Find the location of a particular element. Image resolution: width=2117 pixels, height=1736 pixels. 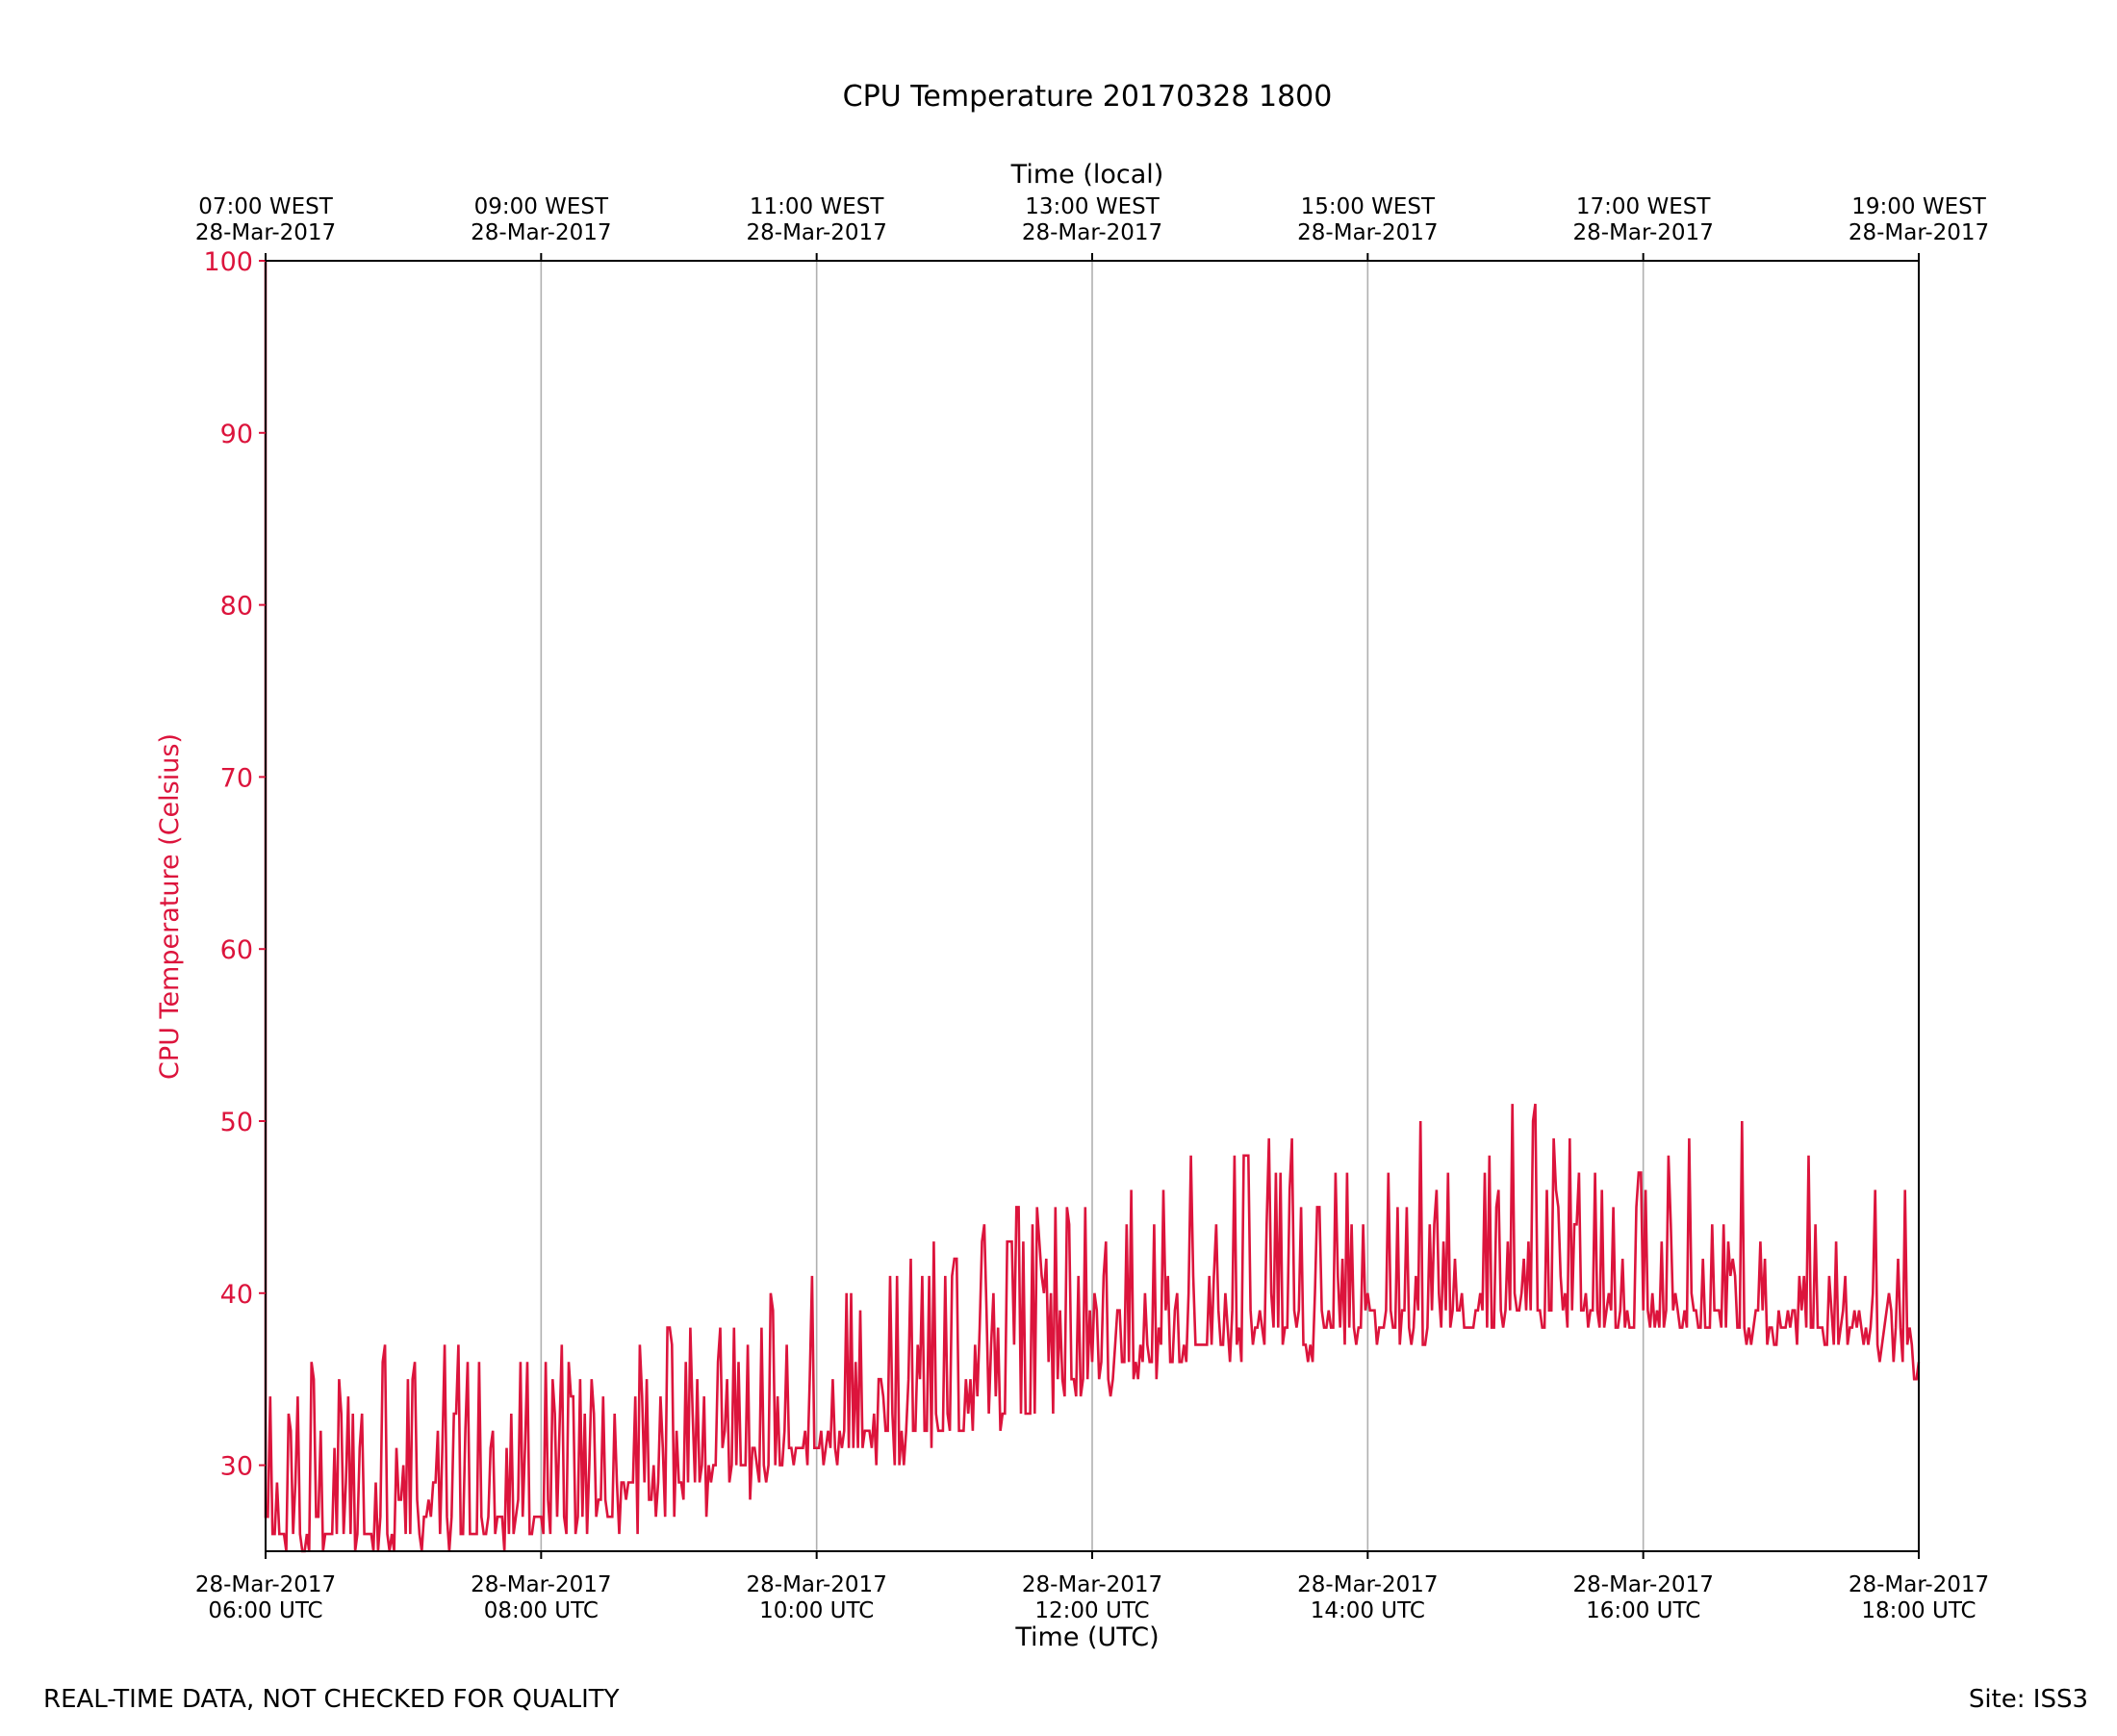

x-bottom-tick-date-2: 28-Mar-2017 is located at coordinates (817, 1584).